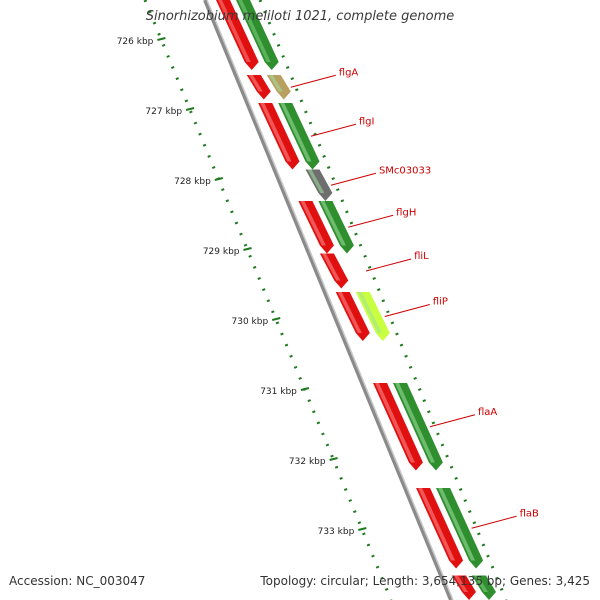 The image size is (600, 600). What do you see at coordinates (307, 462) in the screenshot?
I see `scale-tick-label: 732 kbp` at bounding box center [307, 462].